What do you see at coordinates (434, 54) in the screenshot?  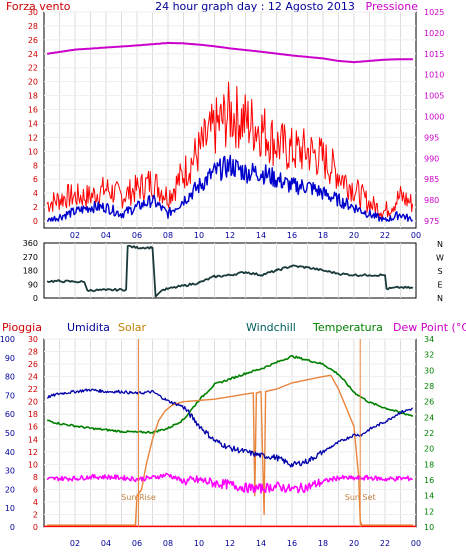 I see `pressure-tick-label: 1015` at bounding box center [434, 54].